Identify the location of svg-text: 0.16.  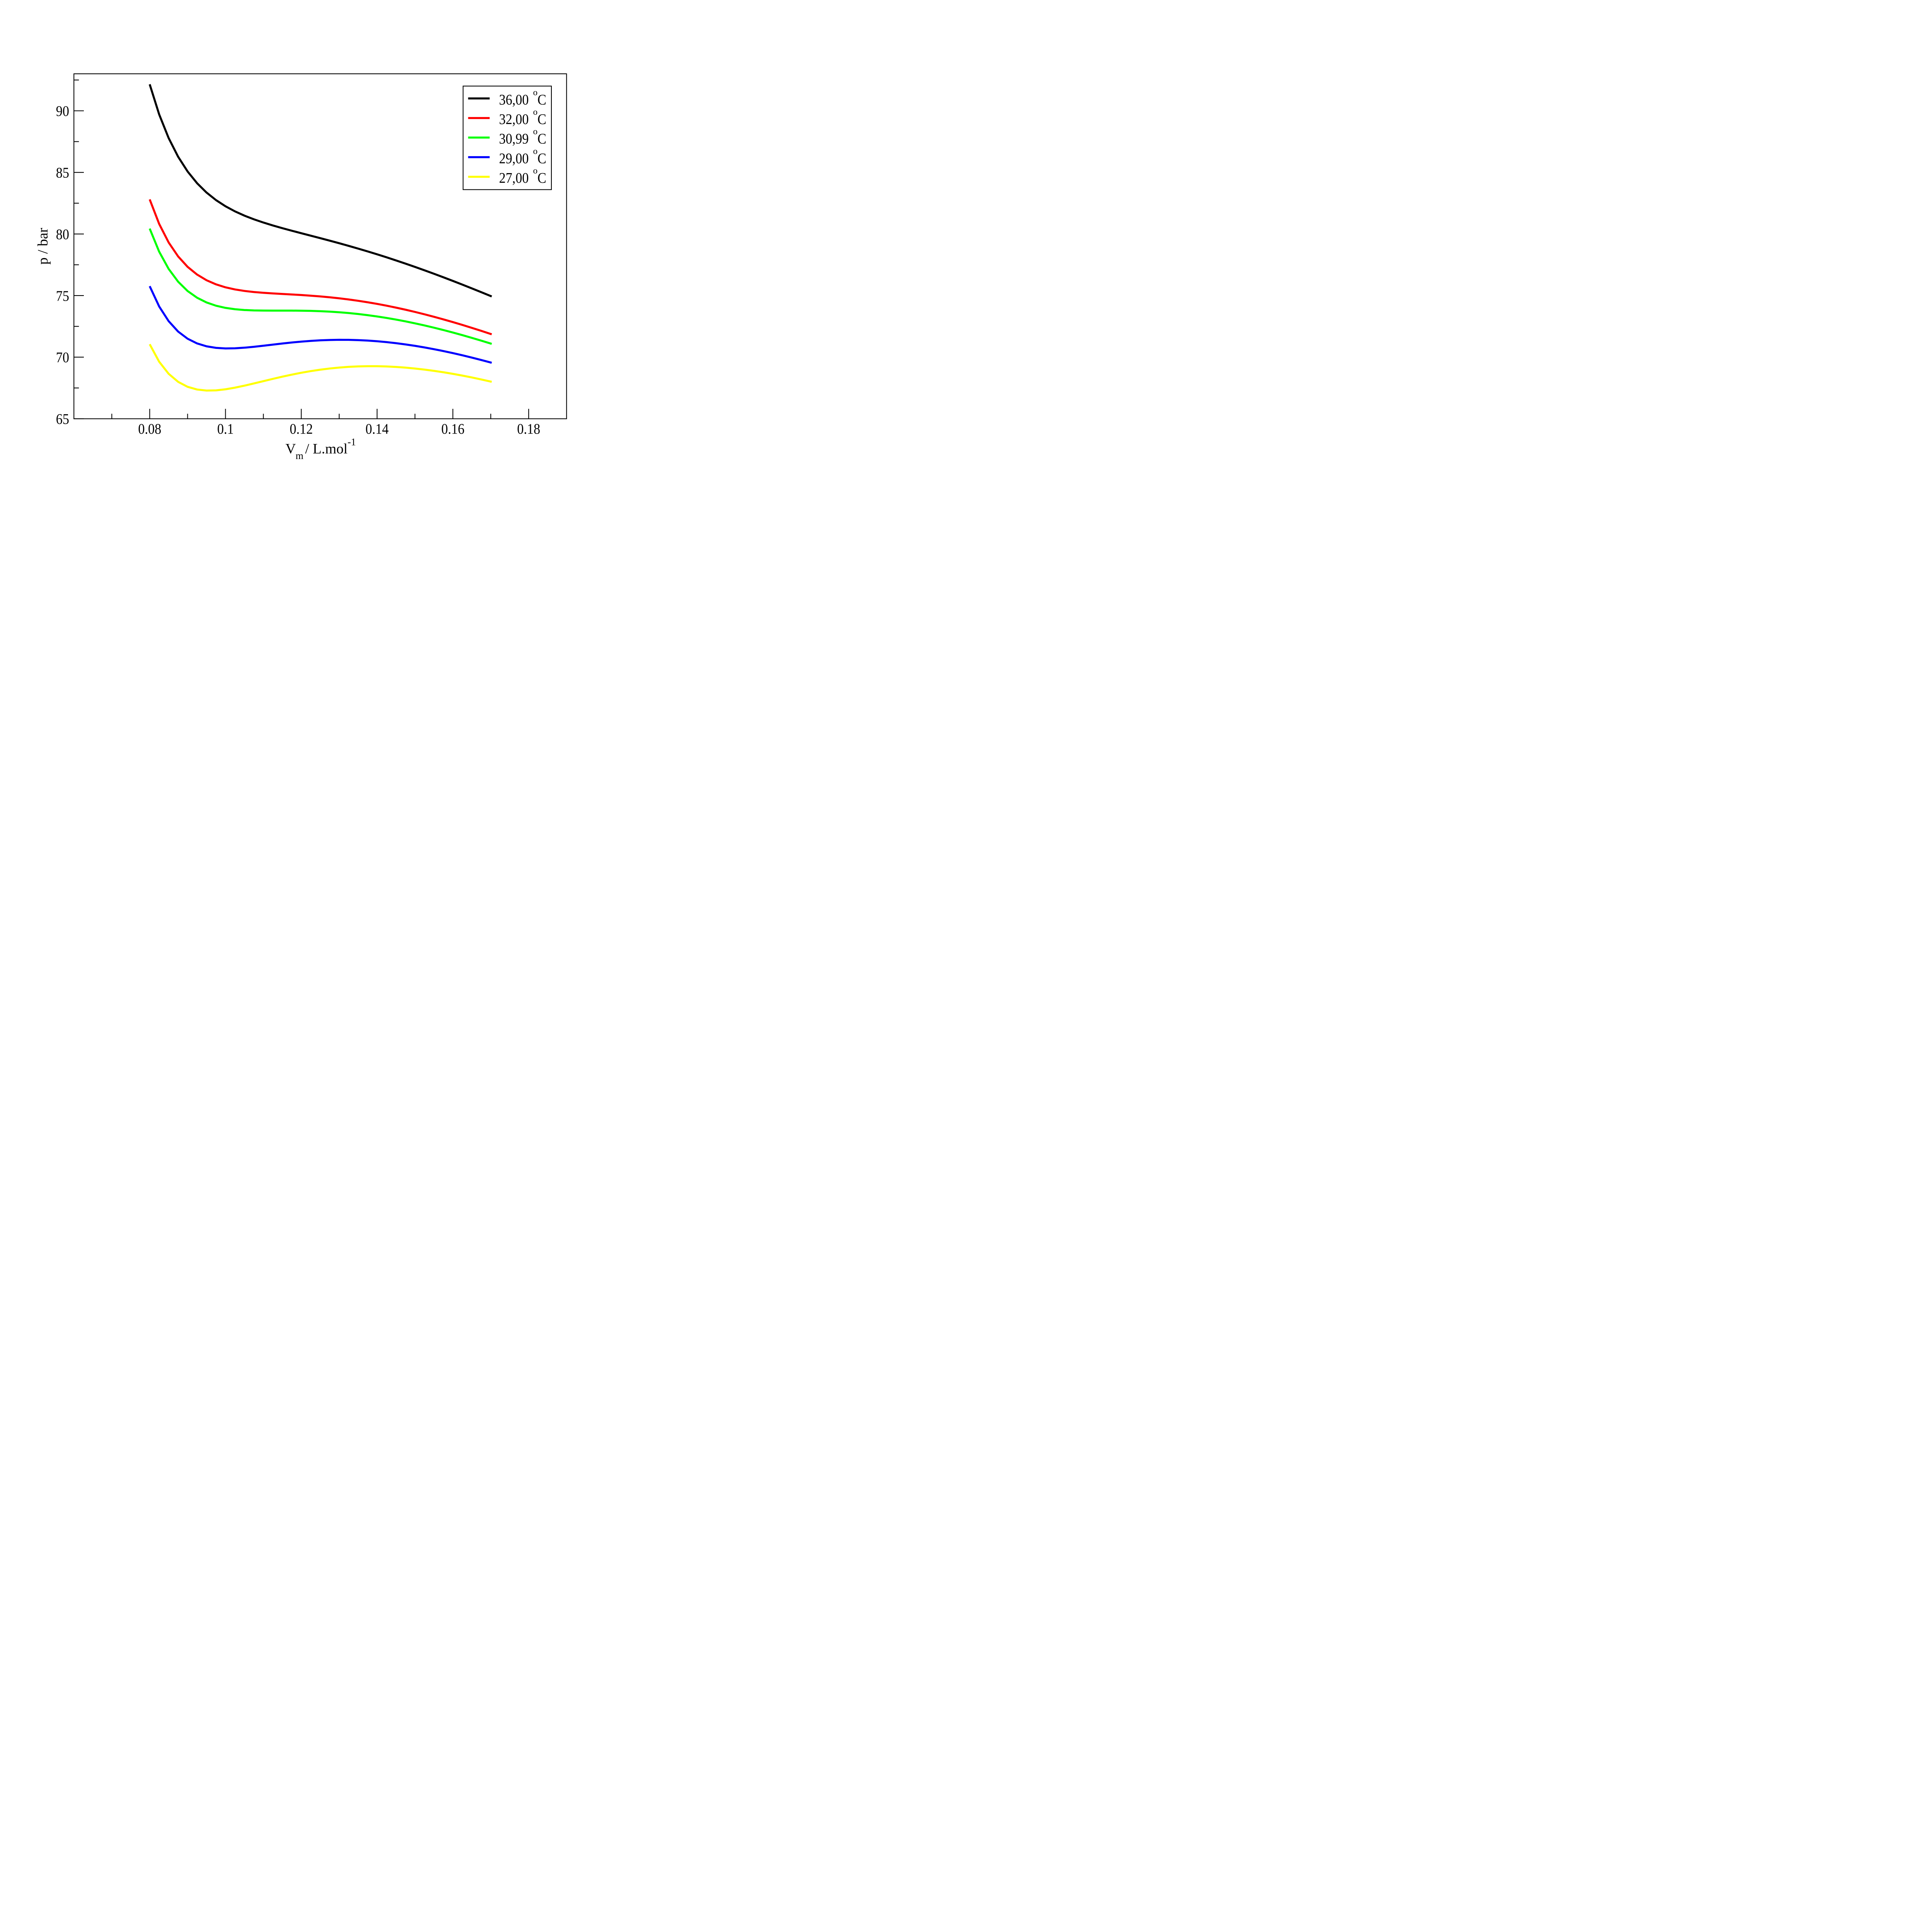
(453, 429).